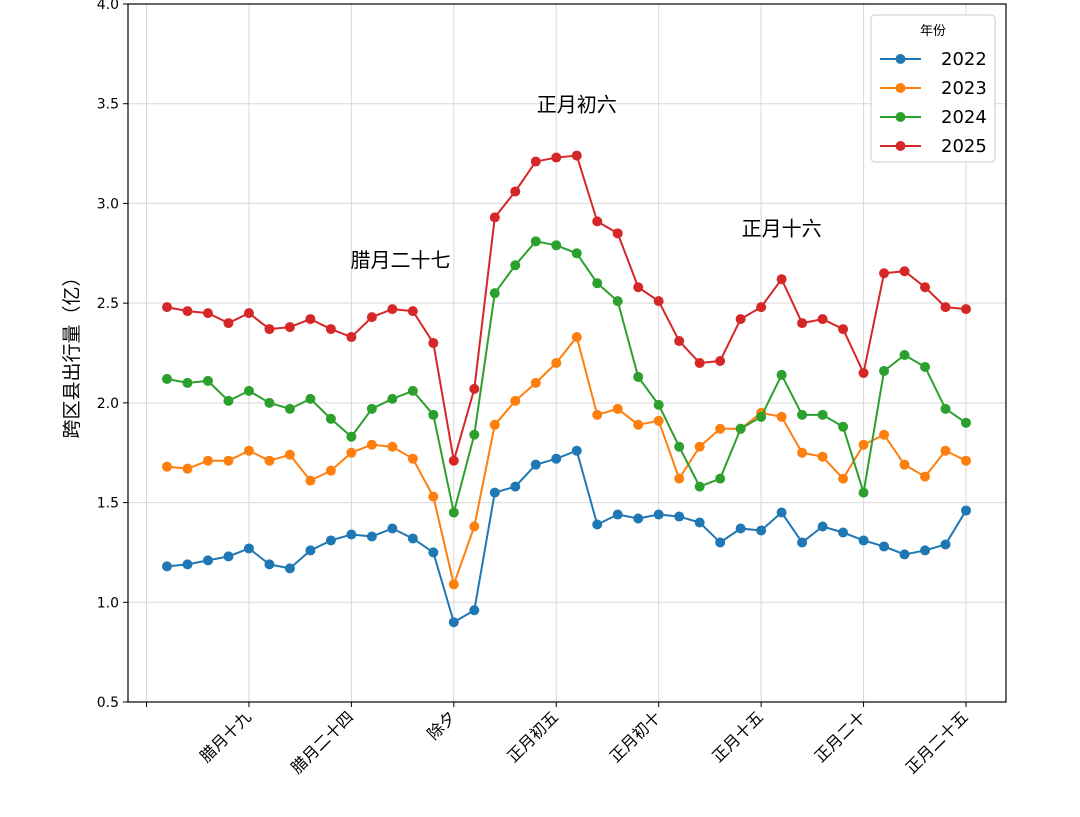 This screenshot has width=1080, height=817. What do you see at coordinates (108, 204) in the screenshot?
I see `y-tick-label: 3.0` at bounding box center [108, 204].